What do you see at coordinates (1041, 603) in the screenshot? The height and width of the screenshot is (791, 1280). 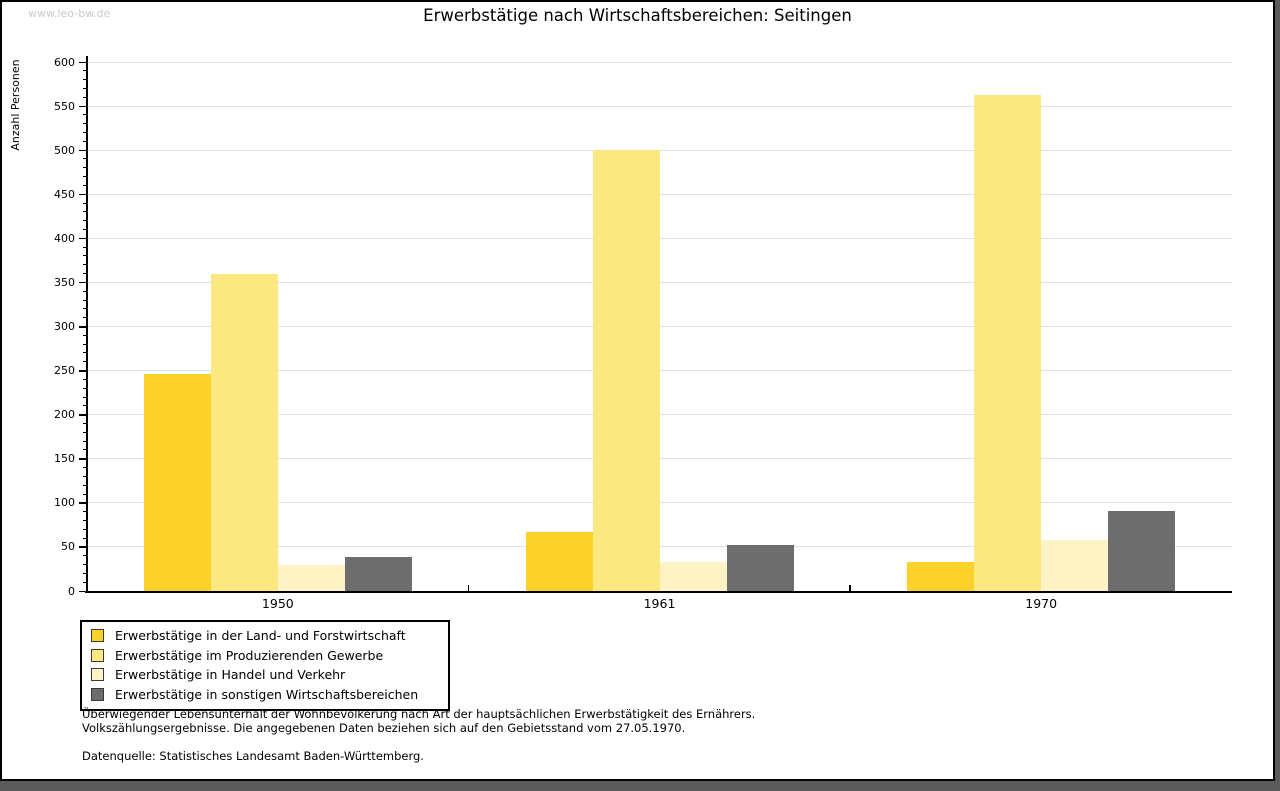 I see `x-axis-label: 1970` at bounding box center [1041, 603].